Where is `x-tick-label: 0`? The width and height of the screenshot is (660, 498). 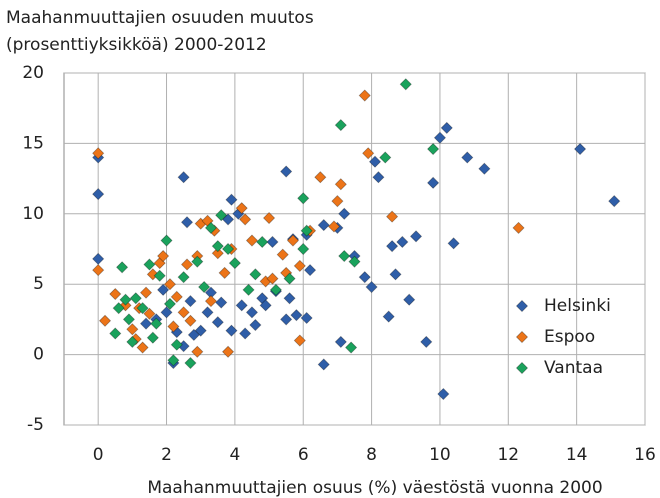 x-tick-label: 0 is located at coordinates (98, 455).